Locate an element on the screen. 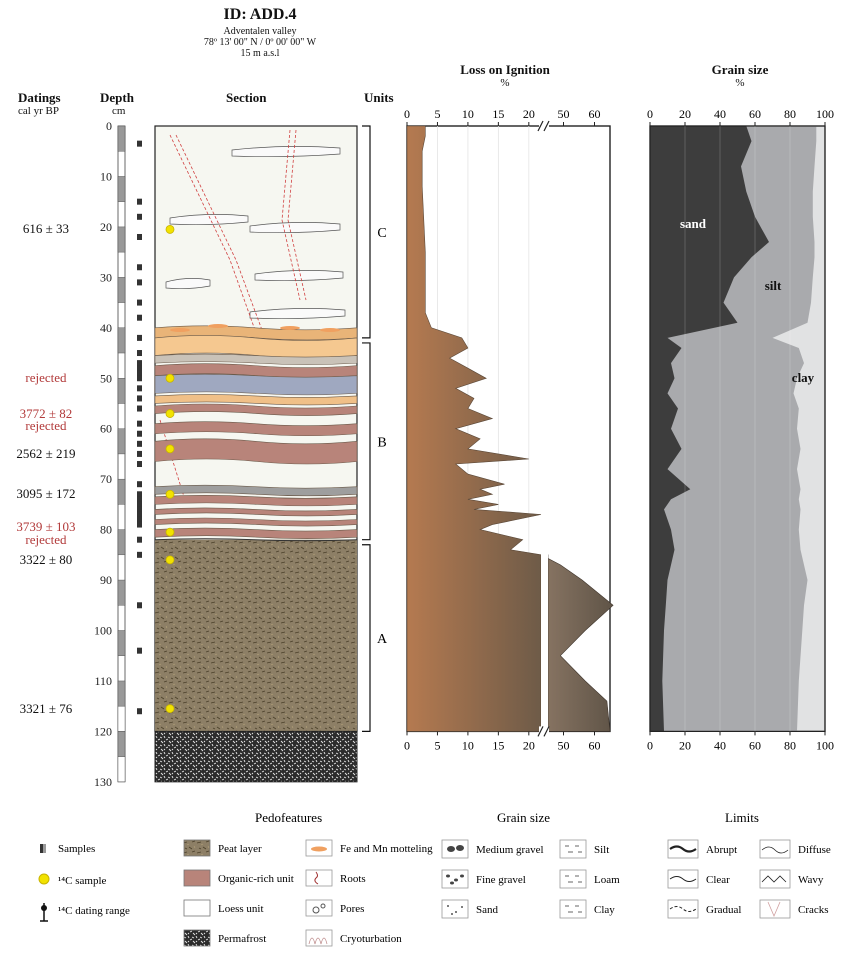  depth-tick-label: 80 is located at coordinates (106, 530).